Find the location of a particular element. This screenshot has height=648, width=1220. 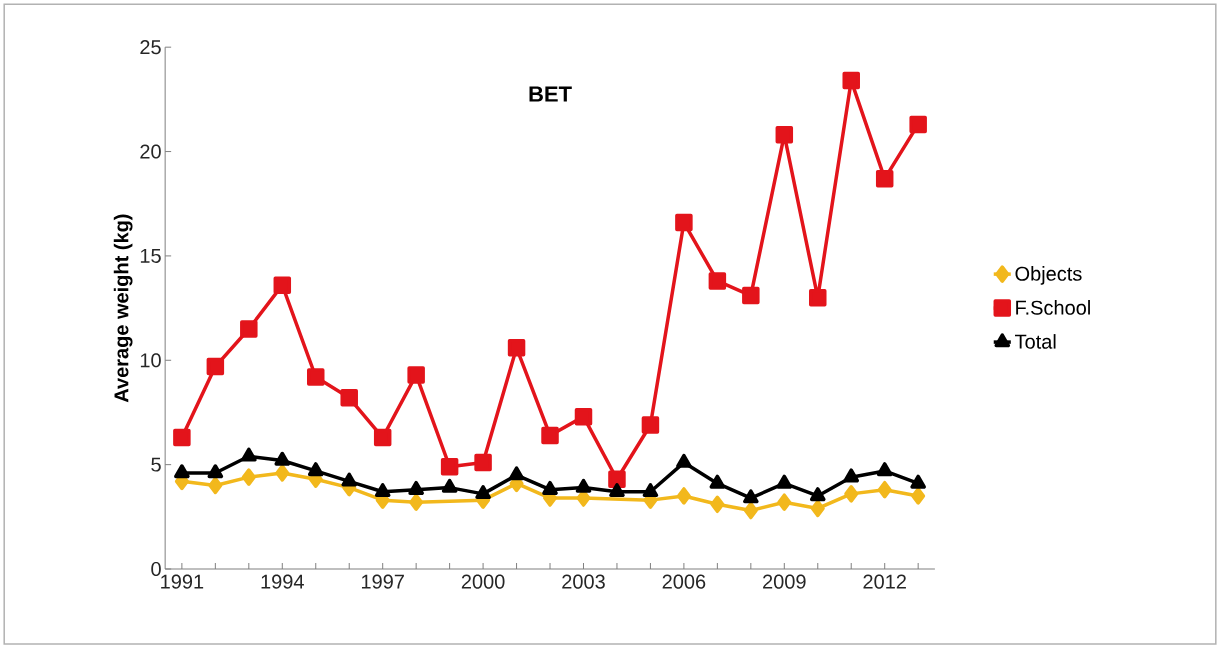

x-tick-label: 2012 is located at coordinates (884, 581).